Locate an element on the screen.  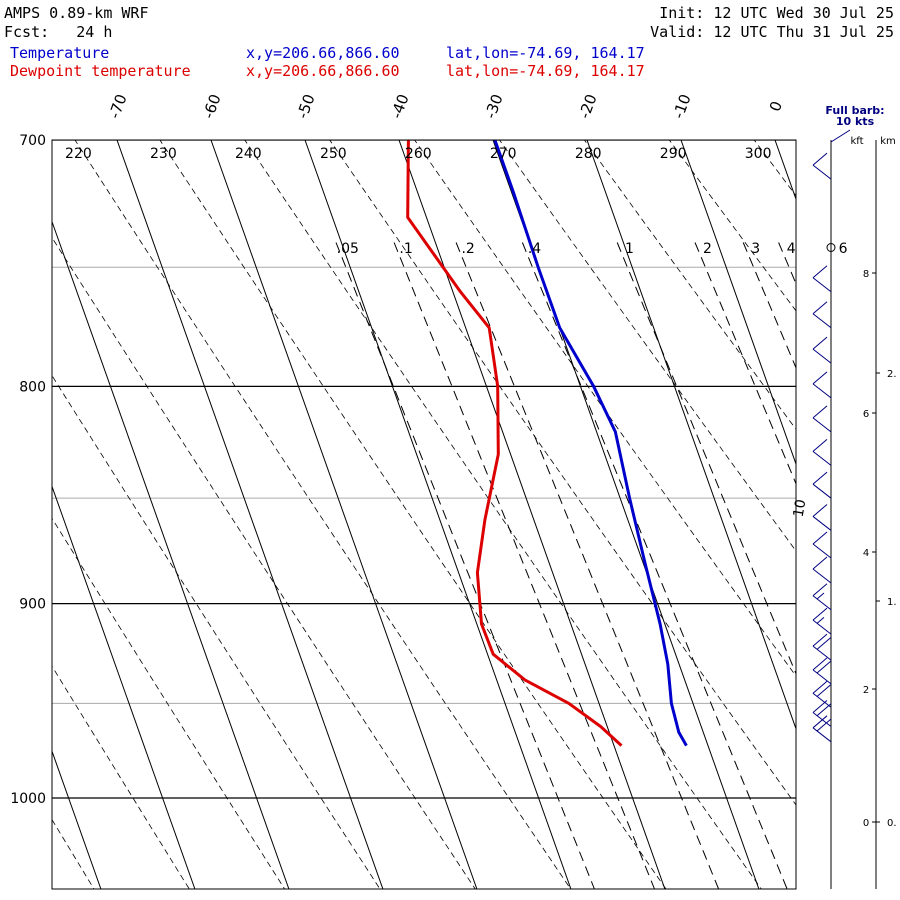
isotherm-label: 0 is located at coordinates (776, 106).